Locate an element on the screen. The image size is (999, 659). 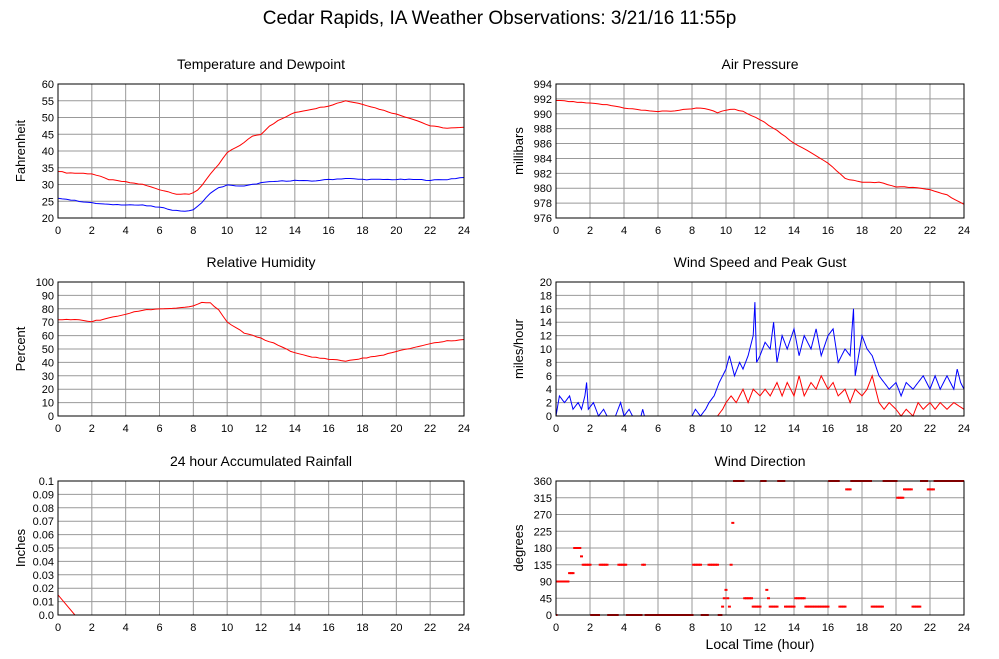
y-tick-label: 25 is located at coordinates (48, 202).